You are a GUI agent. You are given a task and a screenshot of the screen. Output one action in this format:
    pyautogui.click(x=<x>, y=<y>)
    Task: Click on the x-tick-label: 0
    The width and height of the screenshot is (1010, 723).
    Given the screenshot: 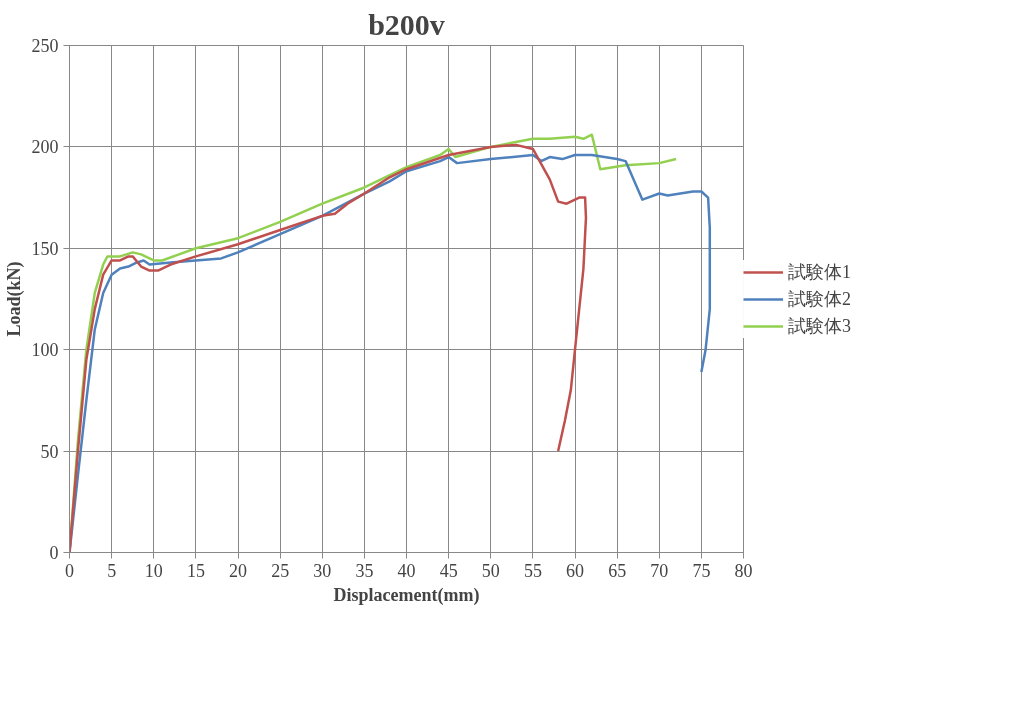 What is the action you would take?
    pyautogui.click(x=69, y=570)
    